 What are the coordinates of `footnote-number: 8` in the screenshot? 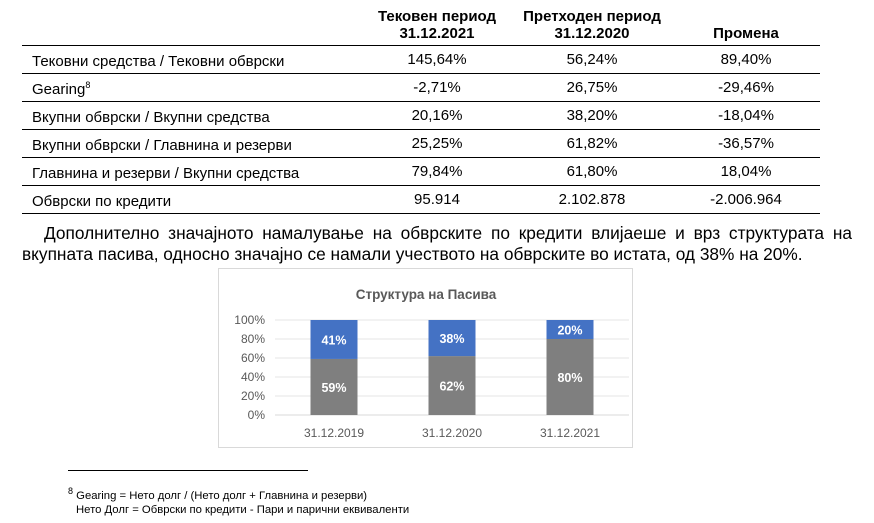 It's located at (71, 491).